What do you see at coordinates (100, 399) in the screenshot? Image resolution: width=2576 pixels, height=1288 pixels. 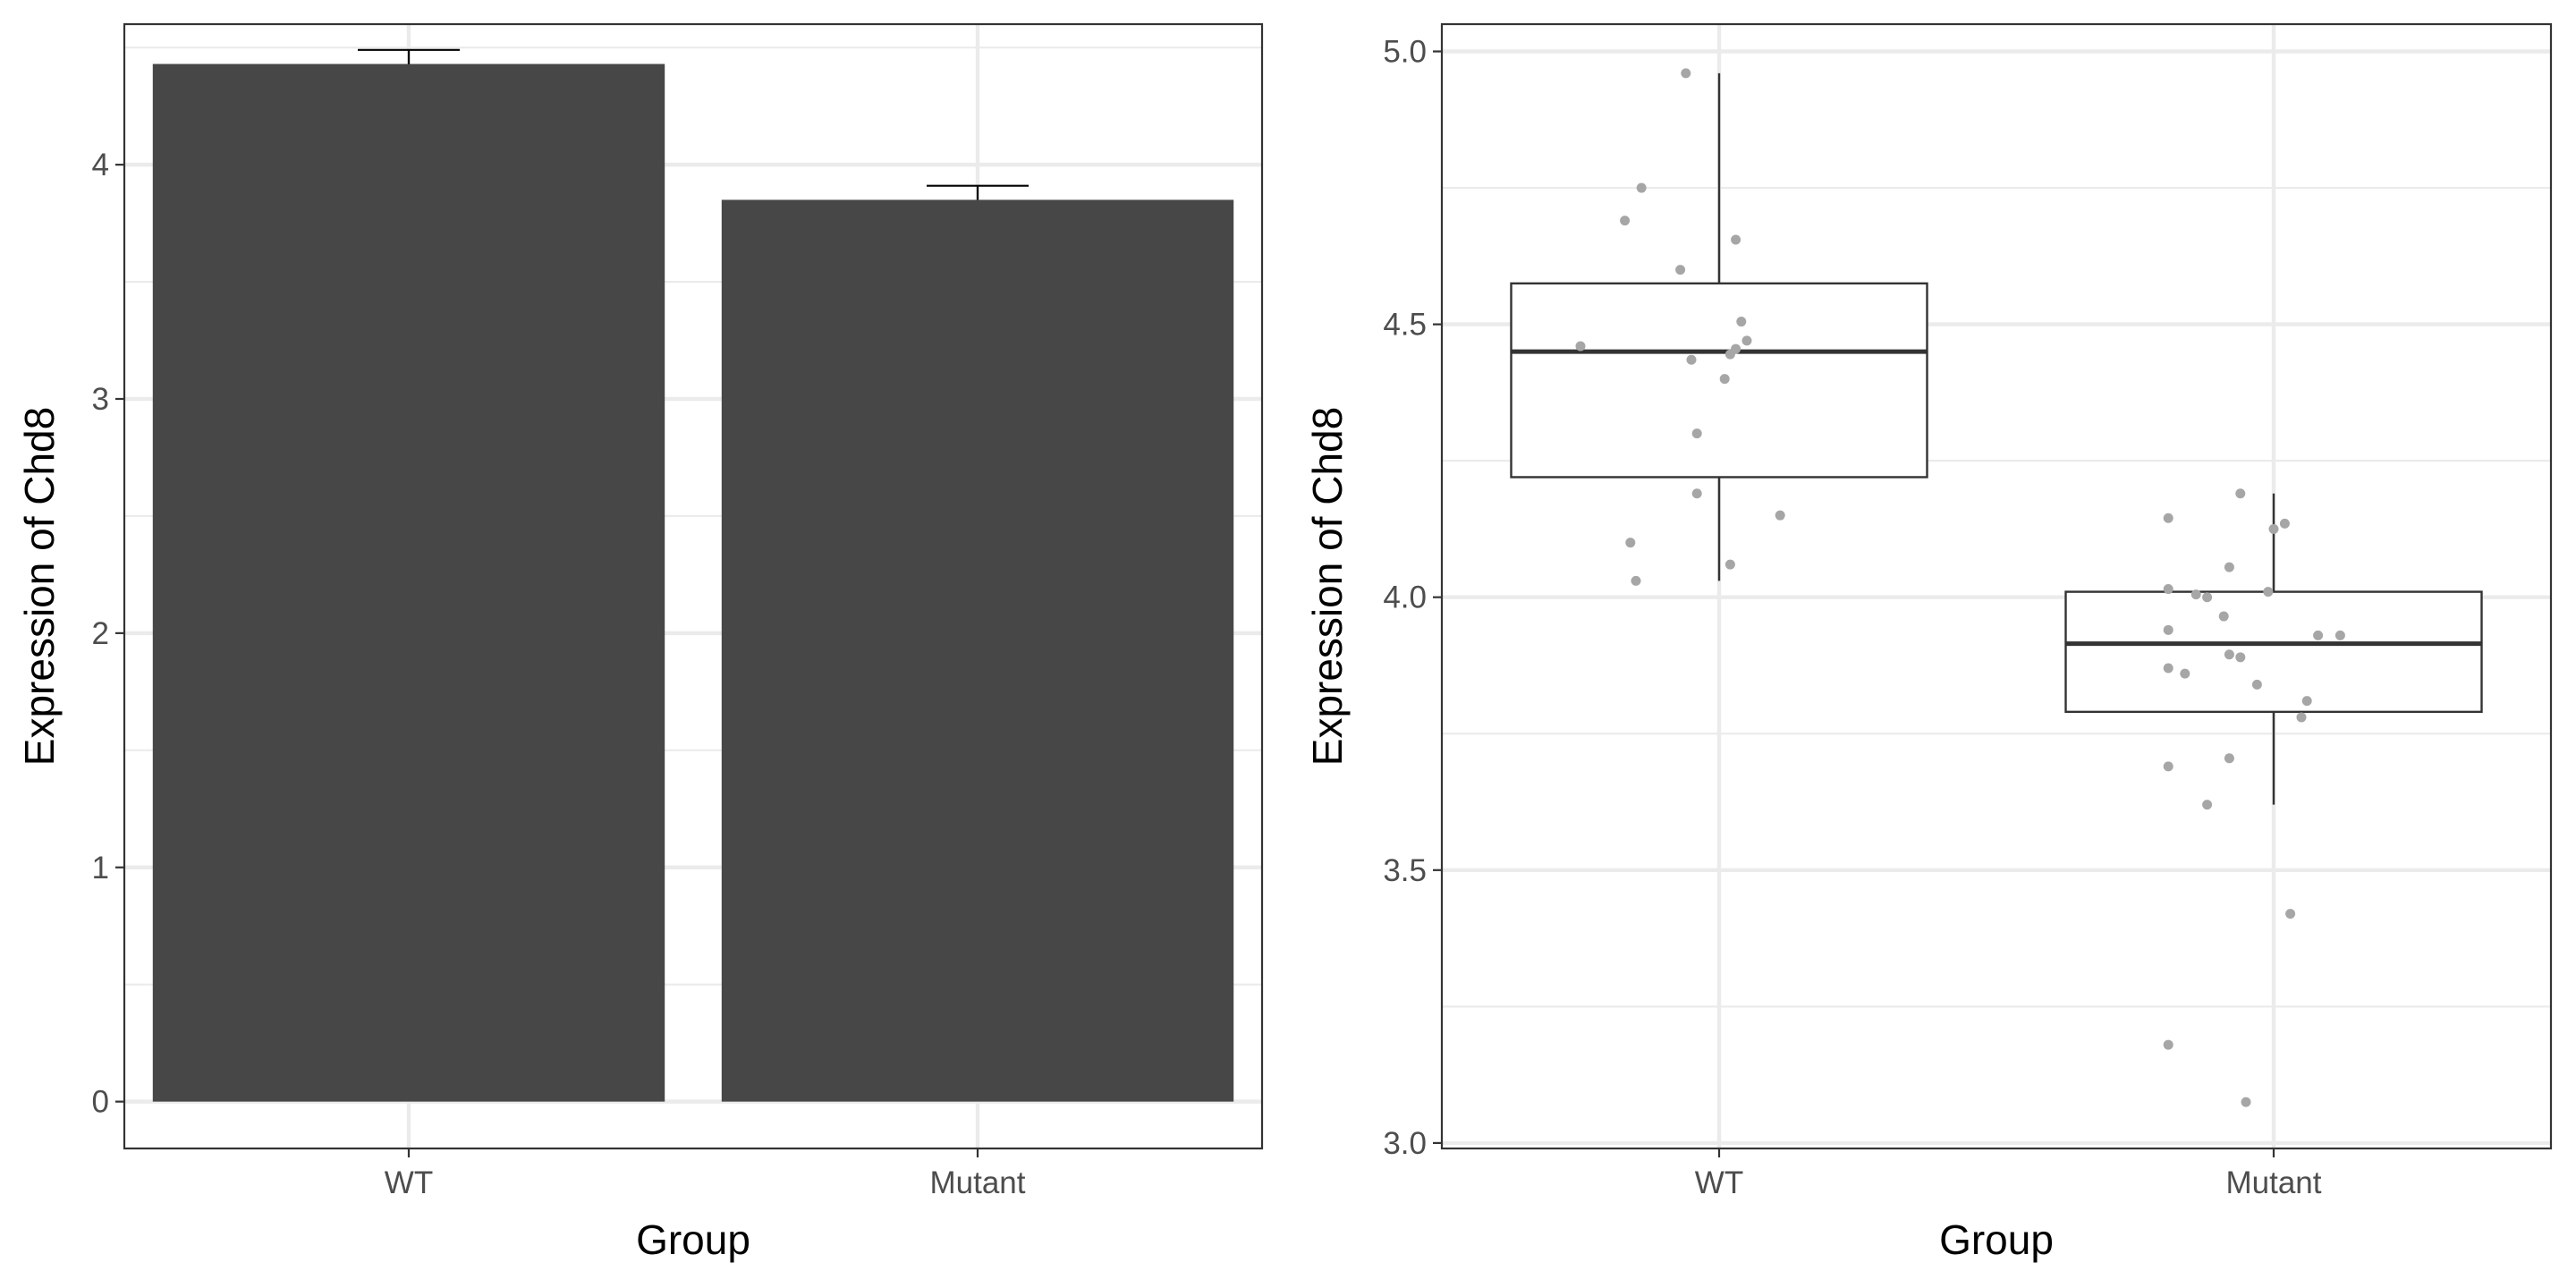 I see `bar-y-tick-label: 3` at bounding box center [100, 399].